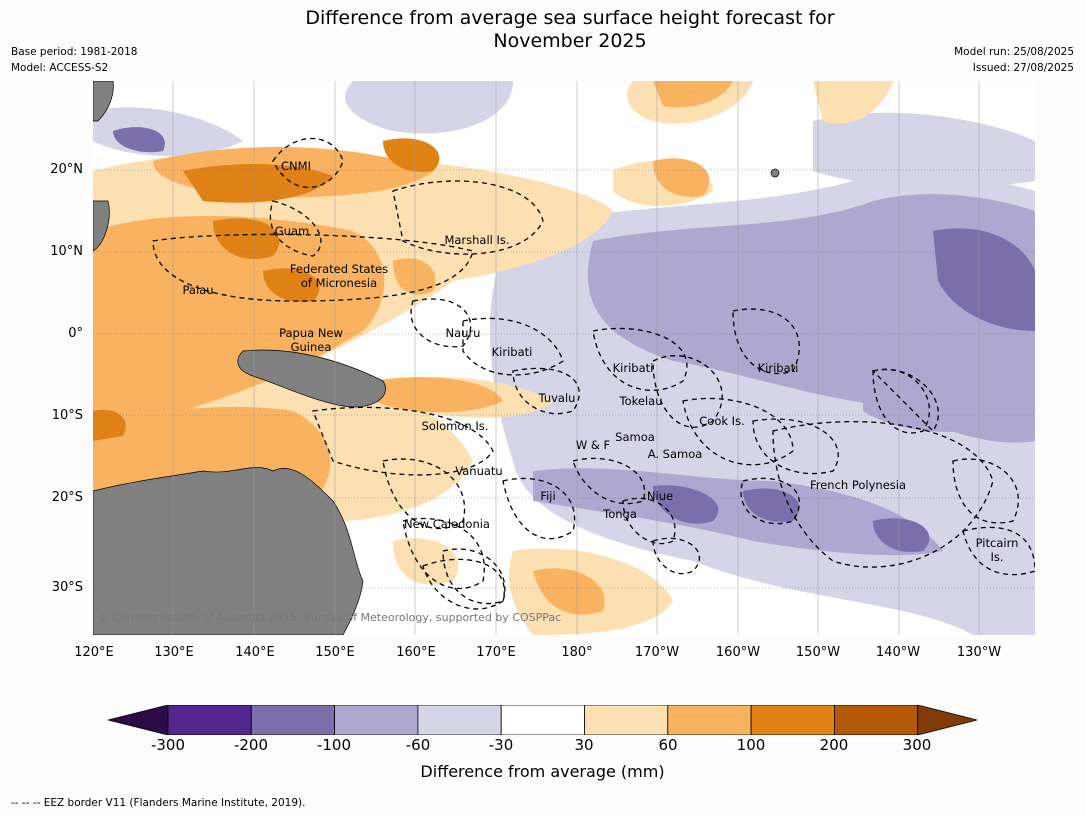  Describe the element at coordinates (1014, 52) in the screenshot. I see `model-run: Model run: 25/08/2025` at that location.